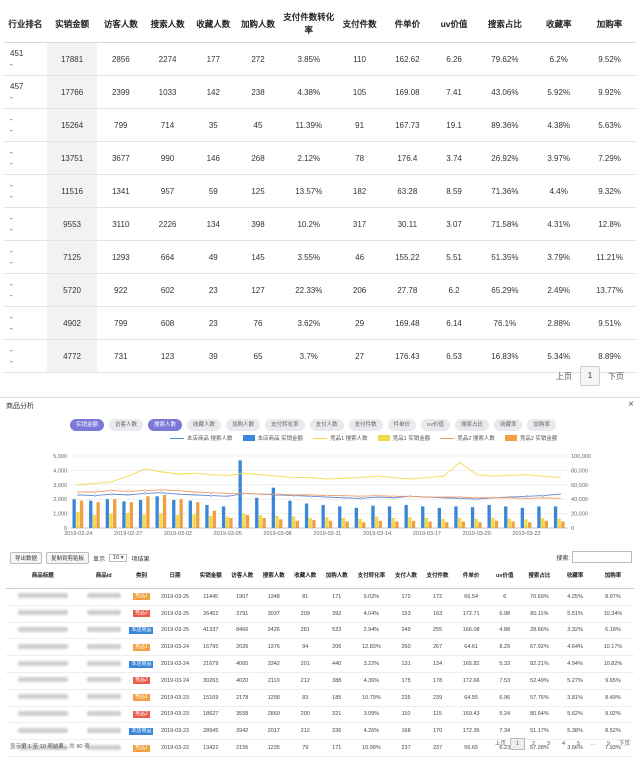 The height and width of the screenshot is (761, 640). Describe the element at coordinates (167, 356) in the screenshot. I see `table-cell: 123` at that location.